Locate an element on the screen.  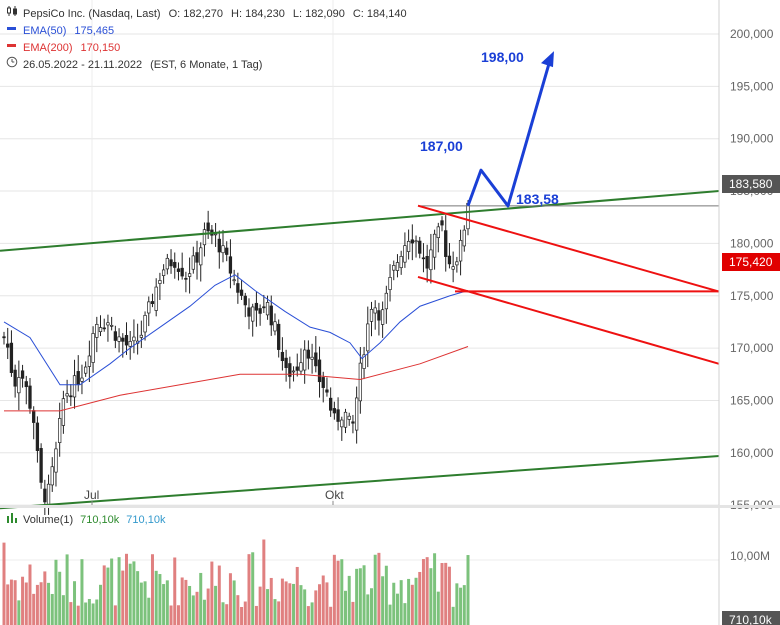
close-value: C: 184,140 is located at coordinates (379, 13).